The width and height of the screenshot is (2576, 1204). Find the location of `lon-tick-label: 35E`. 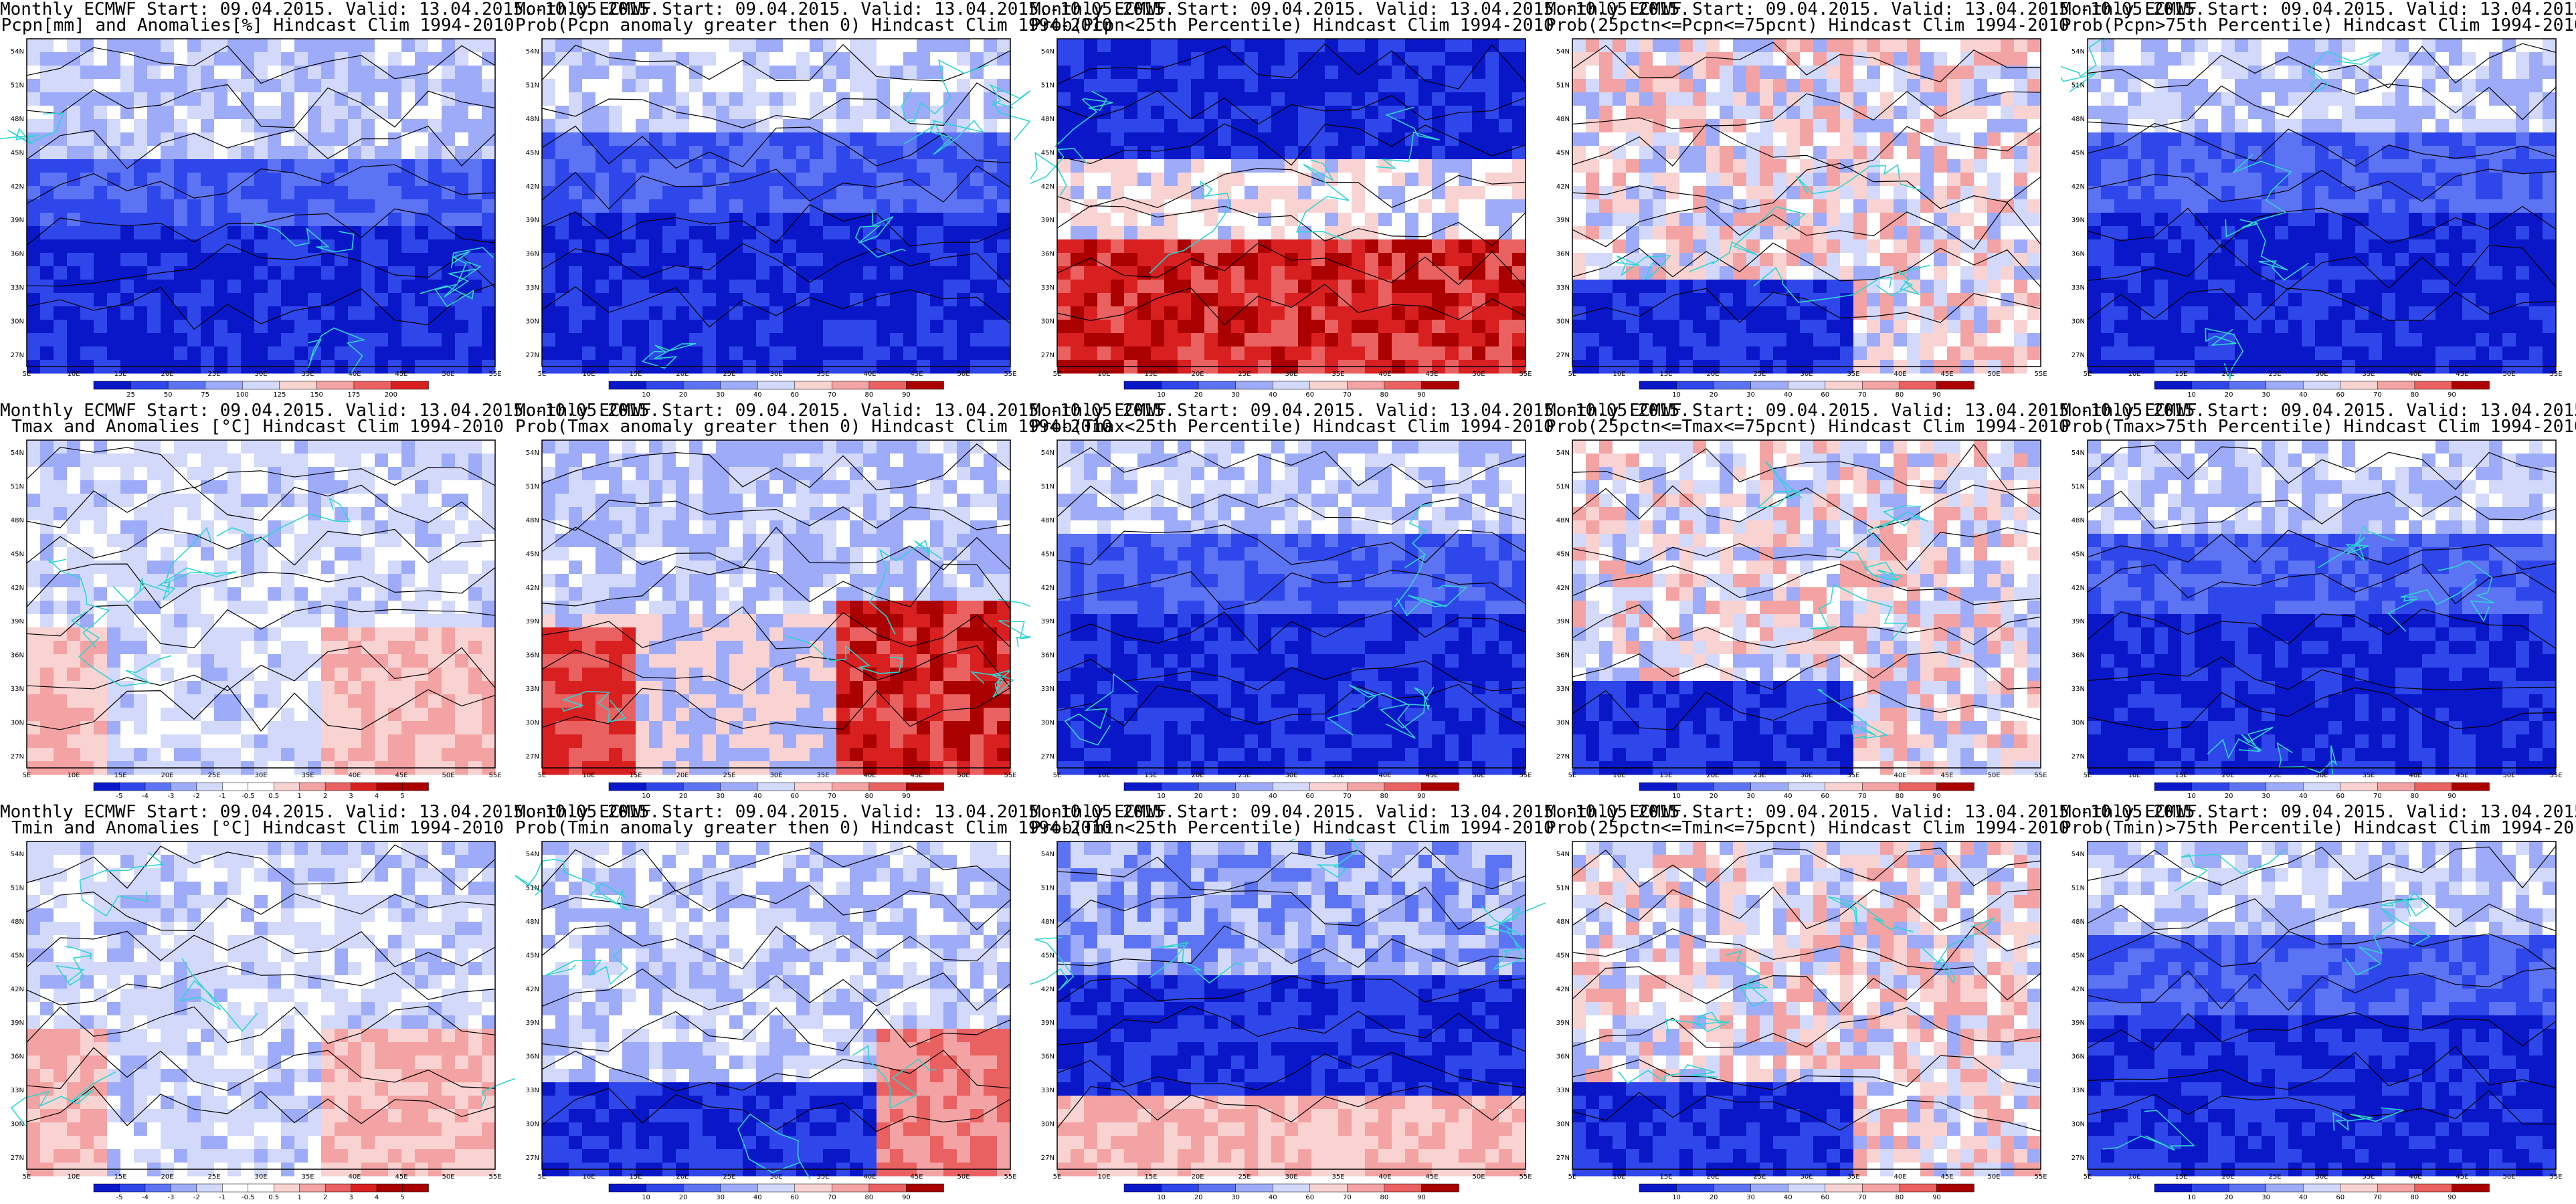

lon-tick-label: 35E is located at coordinates (823, 374).